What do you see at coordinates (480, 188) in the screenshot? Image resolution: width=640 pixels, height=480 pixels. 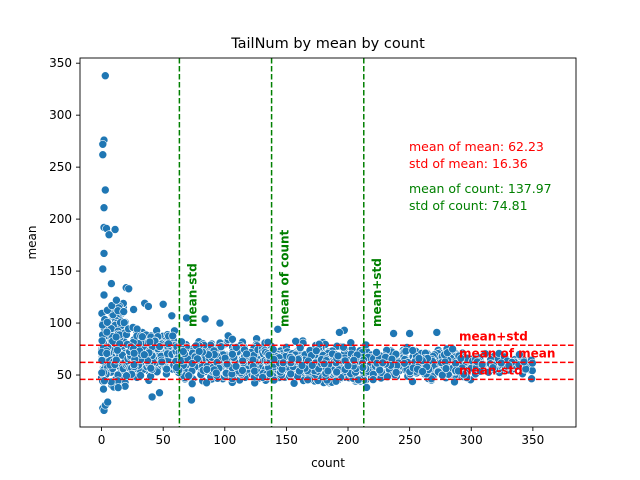 I see `count-stat-annotation: mean of count: 137.97` at bounding box center [480, 188].